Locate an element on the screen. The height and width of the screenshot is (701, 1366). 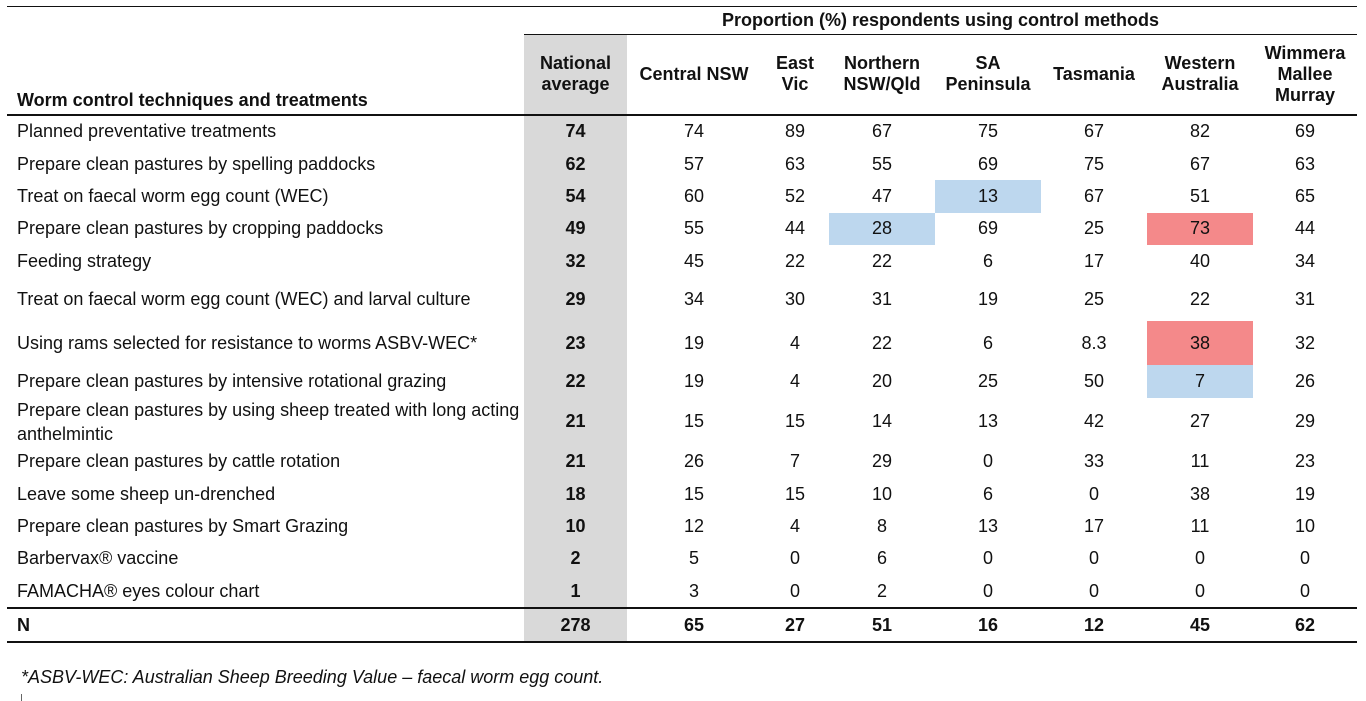
cell-western-australia: 27 is located at coordinates (1200, 421).